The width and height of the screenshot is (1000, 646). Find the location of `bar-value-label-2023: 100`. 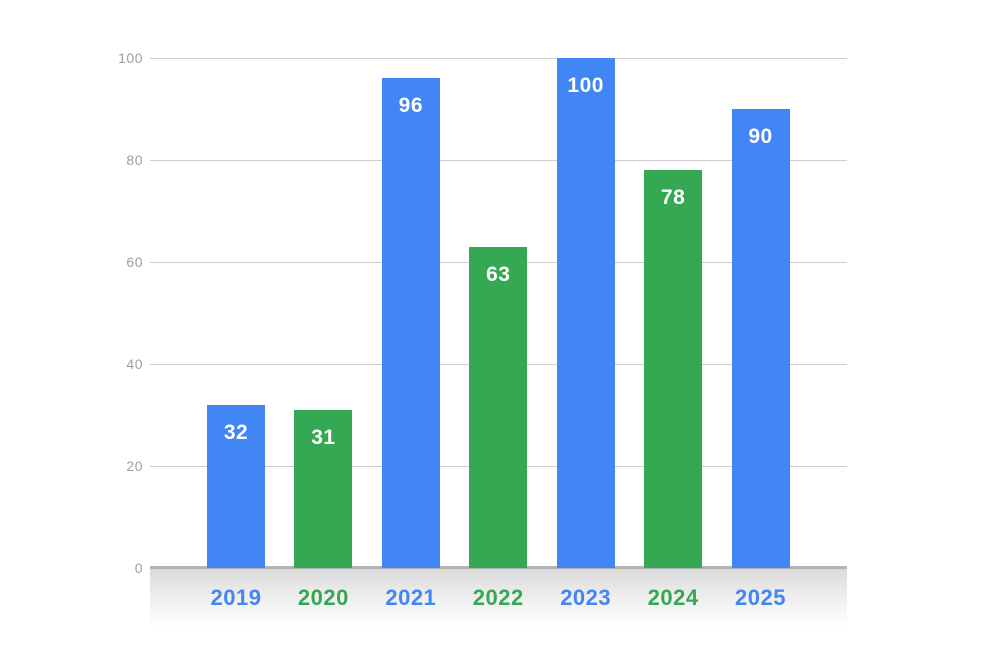

bar-value-label-2023: 100 is located at coordinates (585, 85).